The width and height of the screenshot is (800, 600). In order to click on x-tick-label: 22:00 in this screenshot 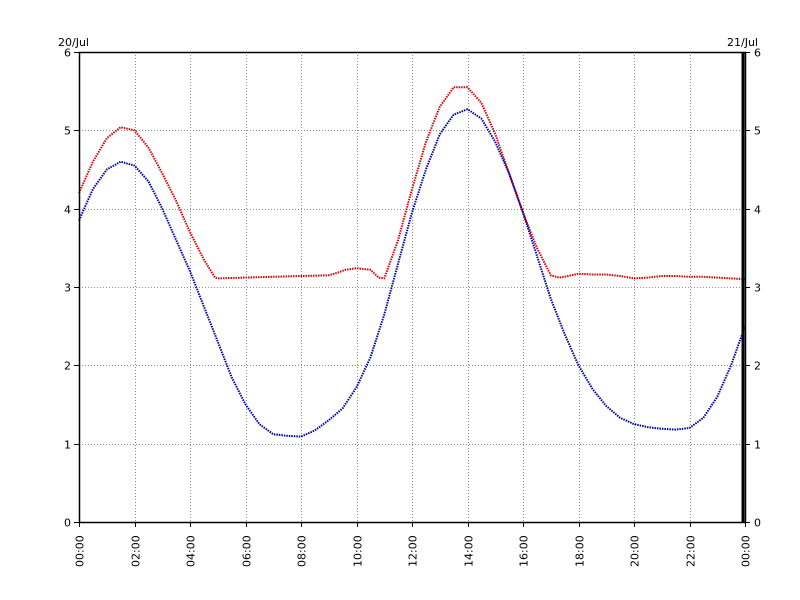, I will do `click(691, 551)`.